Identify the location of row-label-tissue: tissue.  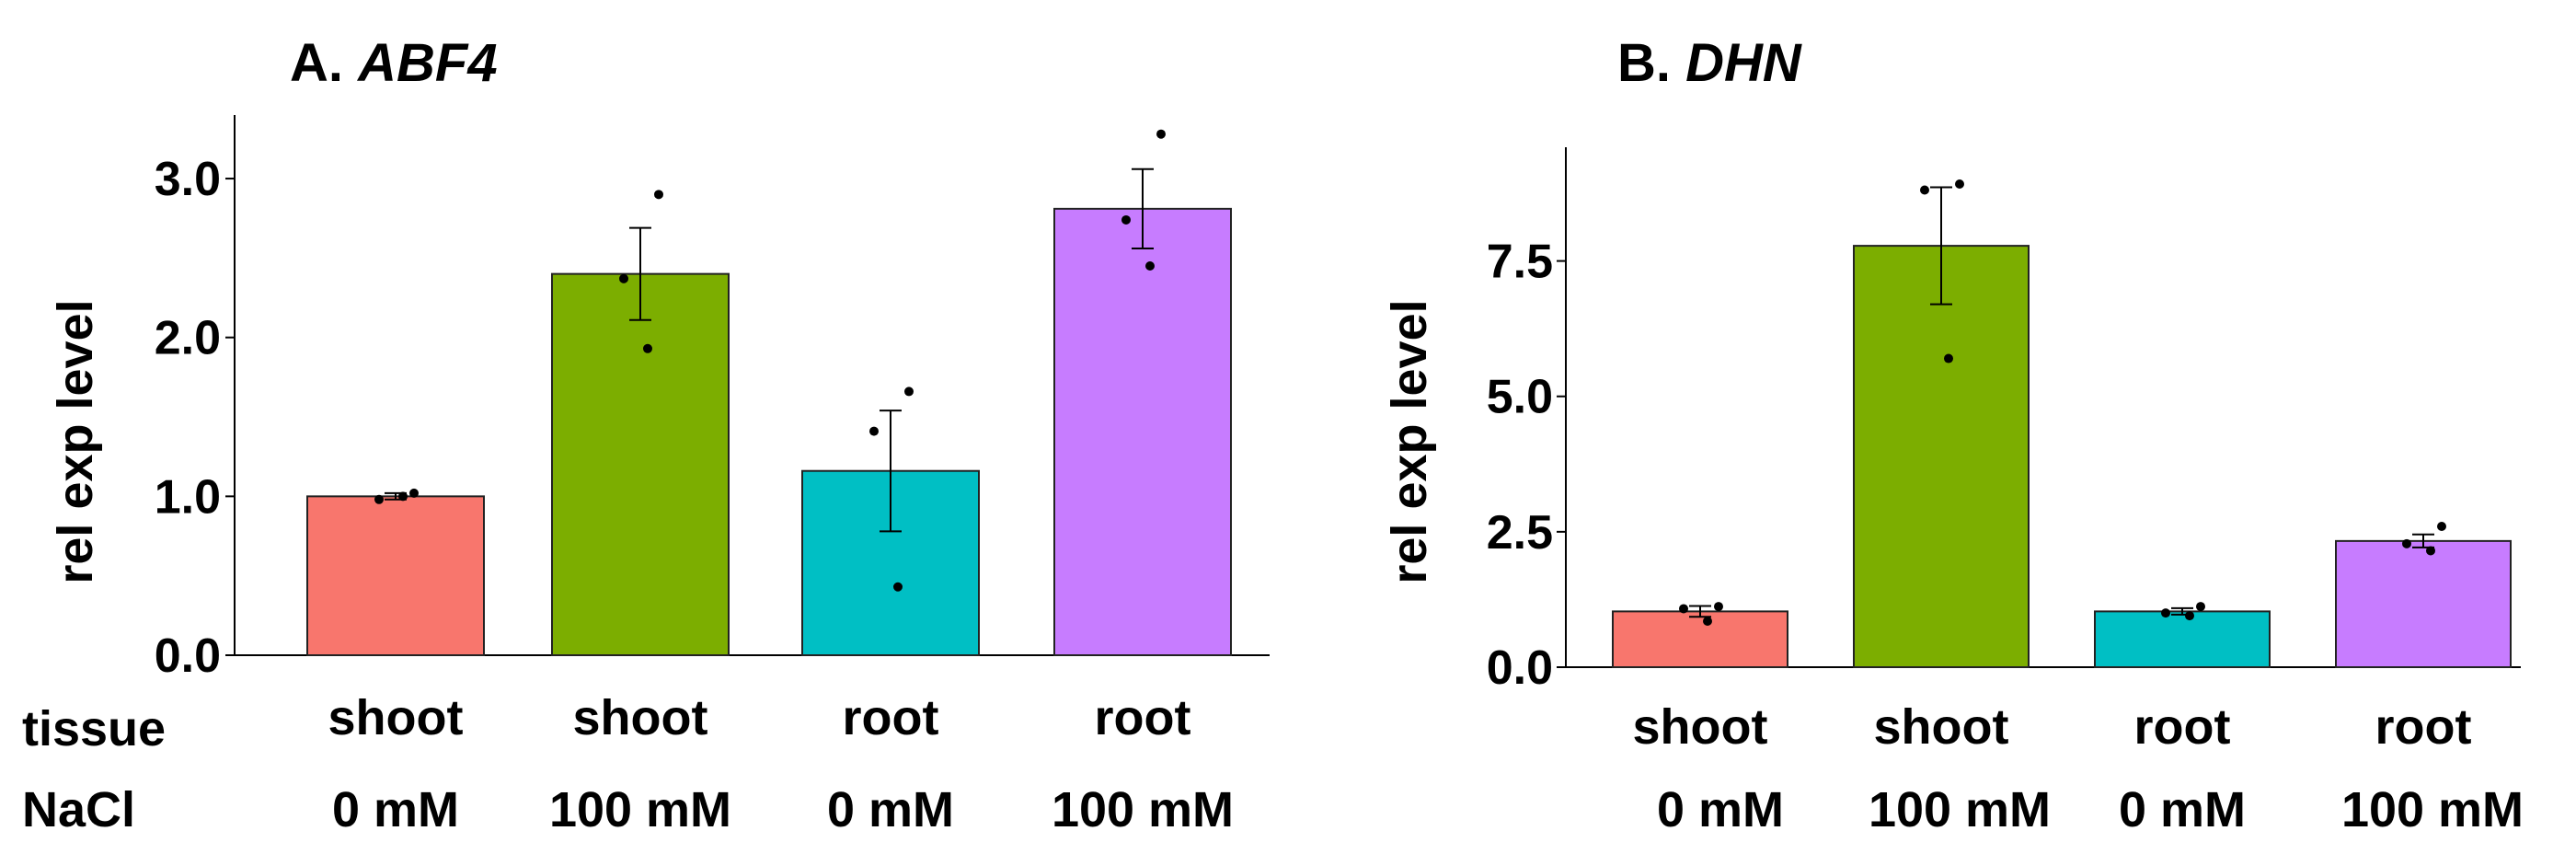
(94, 728).